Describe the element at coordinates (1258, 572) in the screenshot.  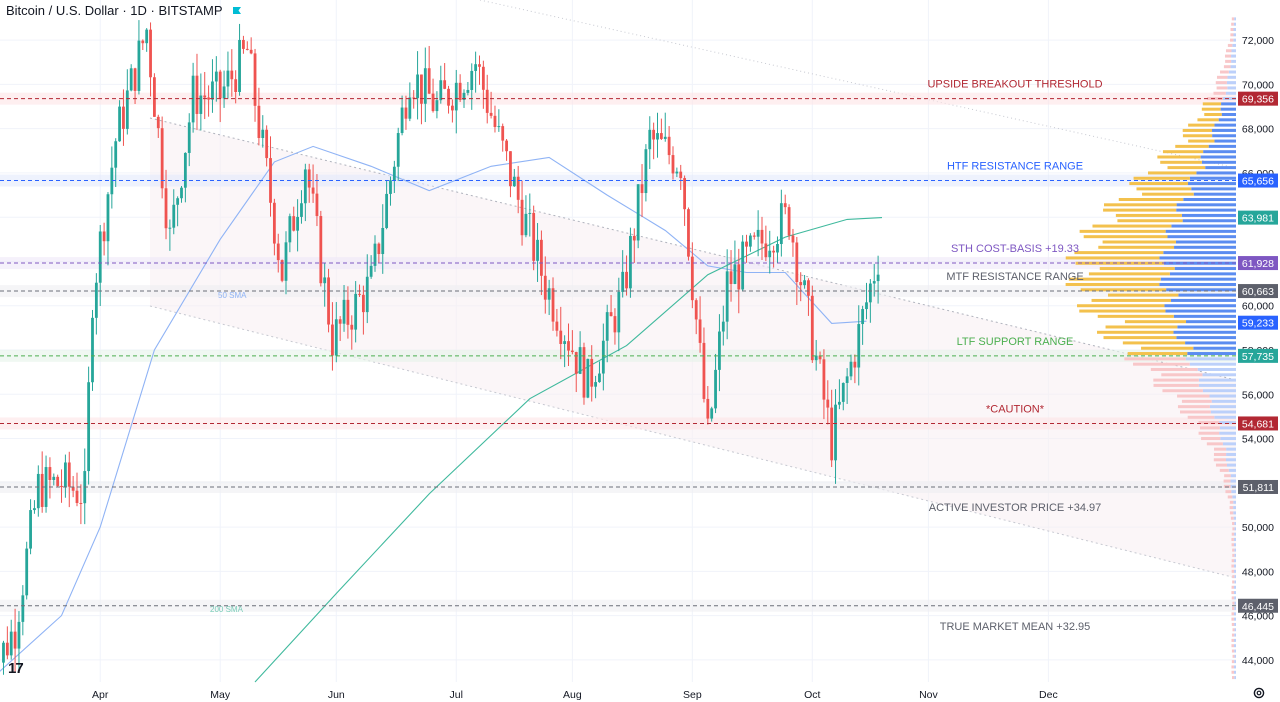
I see `y-tick-label: 48,000` at that location.